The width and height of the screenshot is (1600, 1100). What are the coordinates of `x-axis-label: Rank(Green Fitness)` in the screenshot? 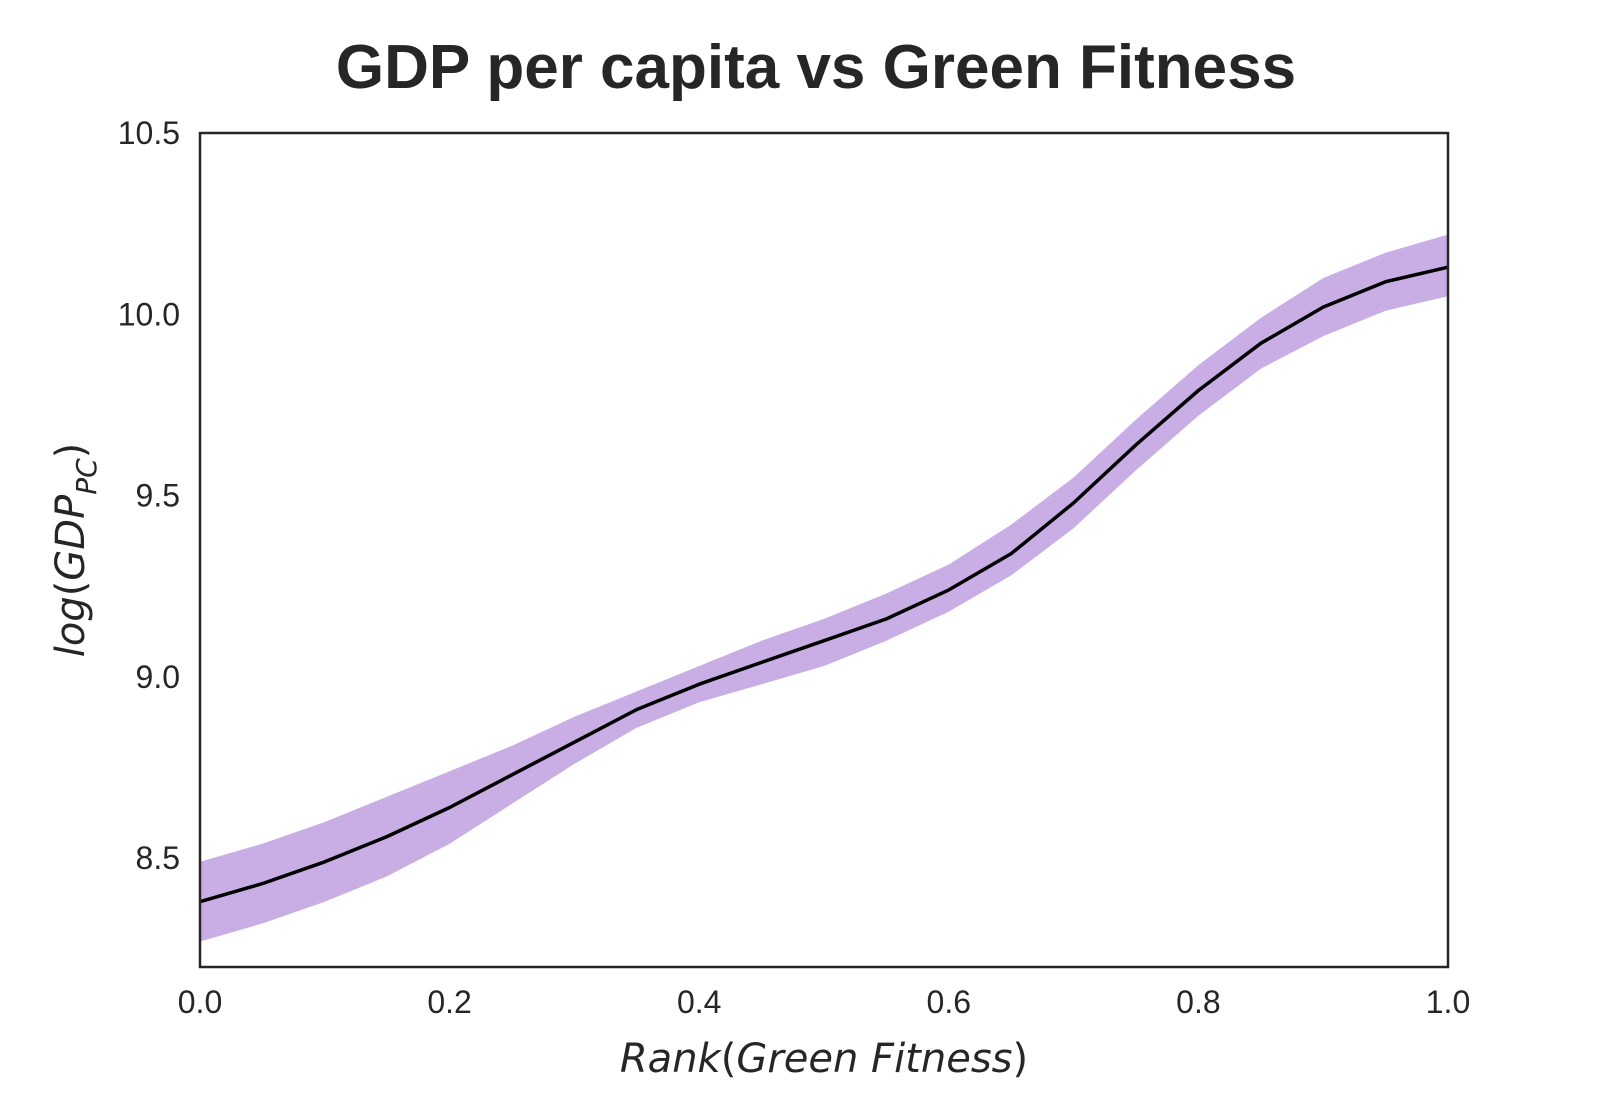 It's located at (824, 1059).